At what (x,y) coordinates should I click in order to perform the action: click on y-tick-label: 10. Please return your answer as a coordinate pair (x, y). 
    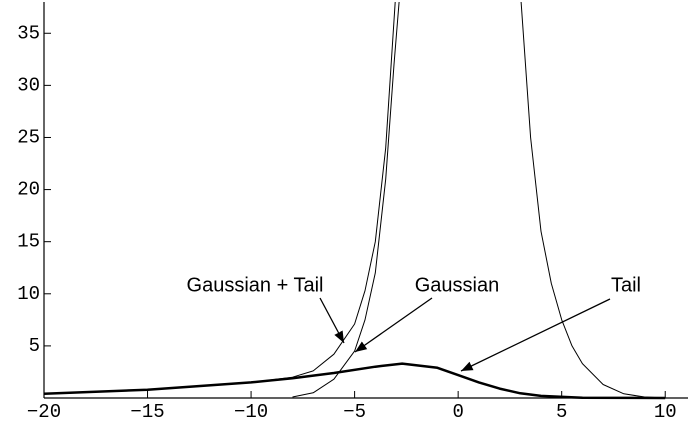
    Looking at the image, I should click on (28, 294).